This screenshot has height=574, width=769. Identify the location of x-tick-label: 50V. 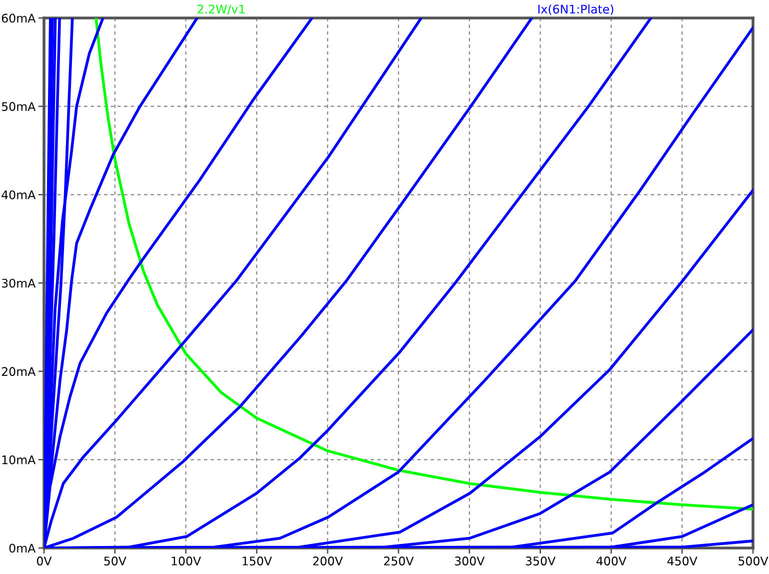
(115, 561).